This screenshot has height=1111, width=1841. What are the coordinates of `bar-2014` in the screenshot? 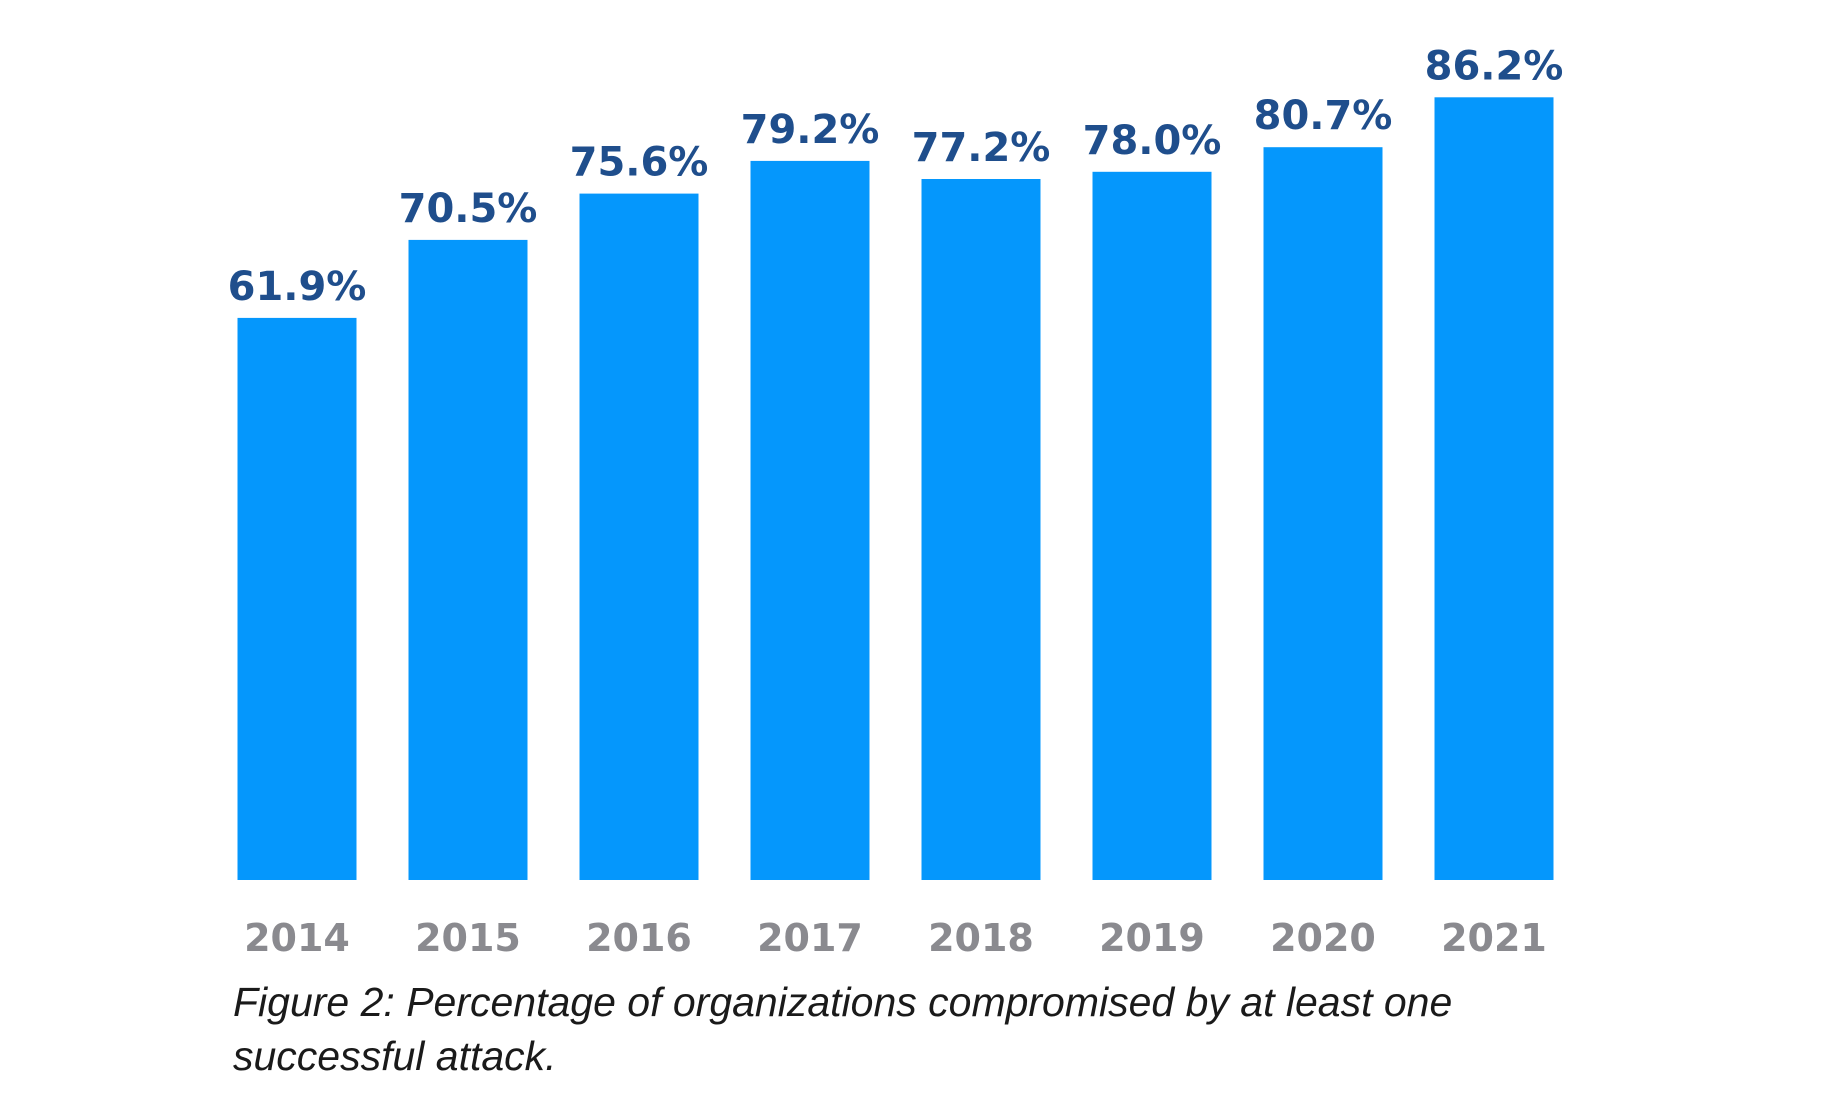 It's located at (297, 598).